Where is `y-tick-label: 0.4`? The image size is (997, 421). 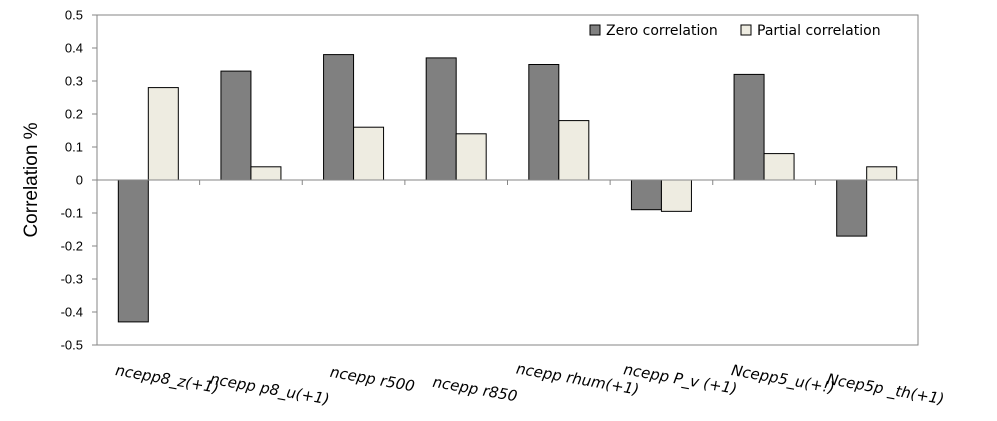
y-tick-label: 0.4 is located at coordinates (74, 48).